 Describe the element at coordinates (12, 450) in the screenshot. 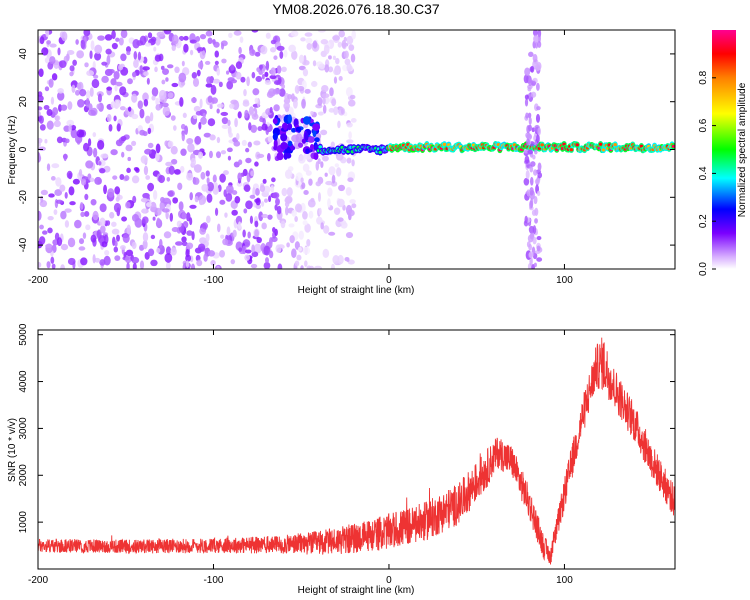

I see `snr-ylabel: SNR (10 * v/v)` at that location.